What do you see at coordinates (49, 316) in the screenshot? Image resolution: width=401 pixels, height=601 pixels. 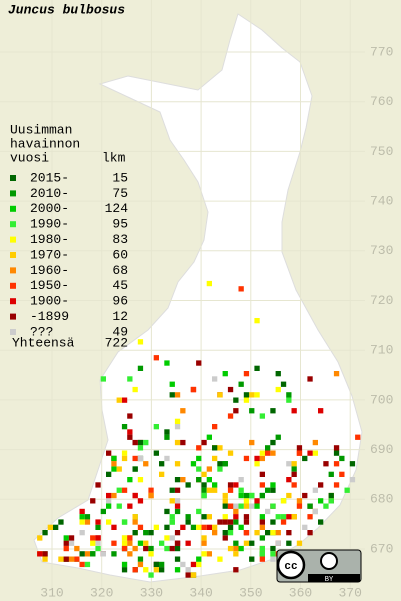 I see `legend-label: -1899` at bounding box center [49, 316].